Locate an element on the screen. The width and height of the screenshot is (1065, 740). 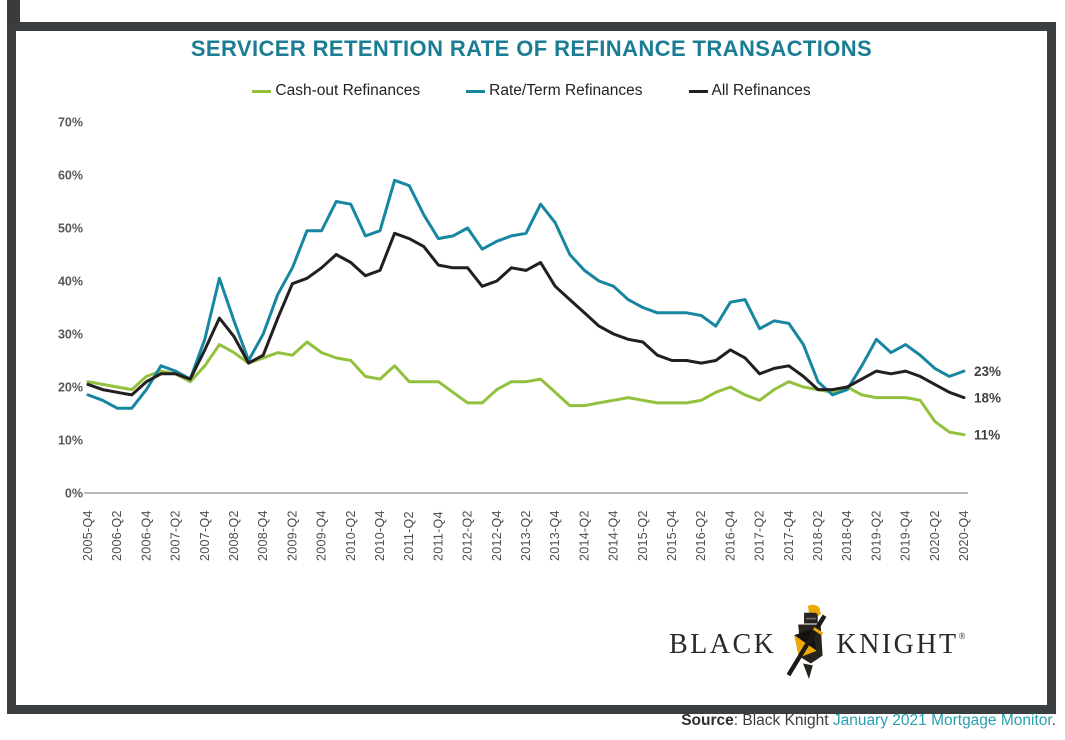
y-axis-label: 30% is located at coordinates (70, 335).